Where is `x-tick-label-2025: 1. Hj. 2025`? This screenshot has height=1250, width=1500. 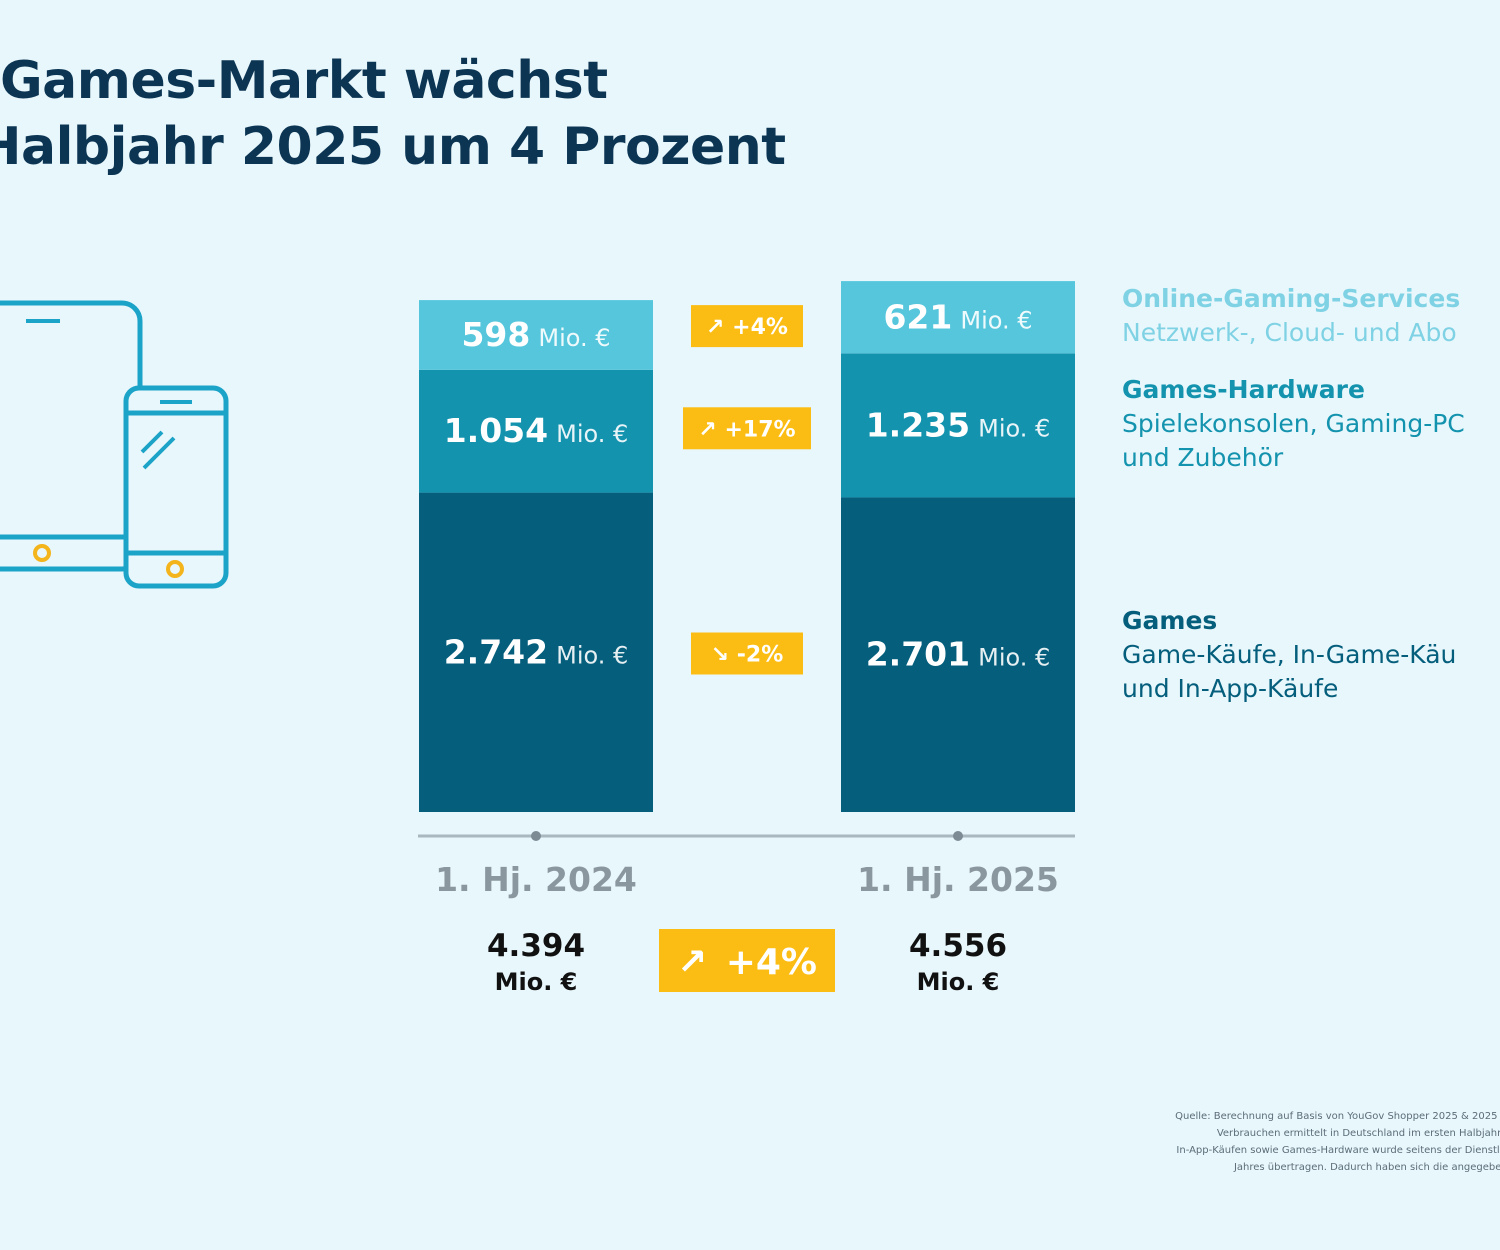 x-tick-label-2025: 1. Hj. 2025 is located at coordinates (958, 879).